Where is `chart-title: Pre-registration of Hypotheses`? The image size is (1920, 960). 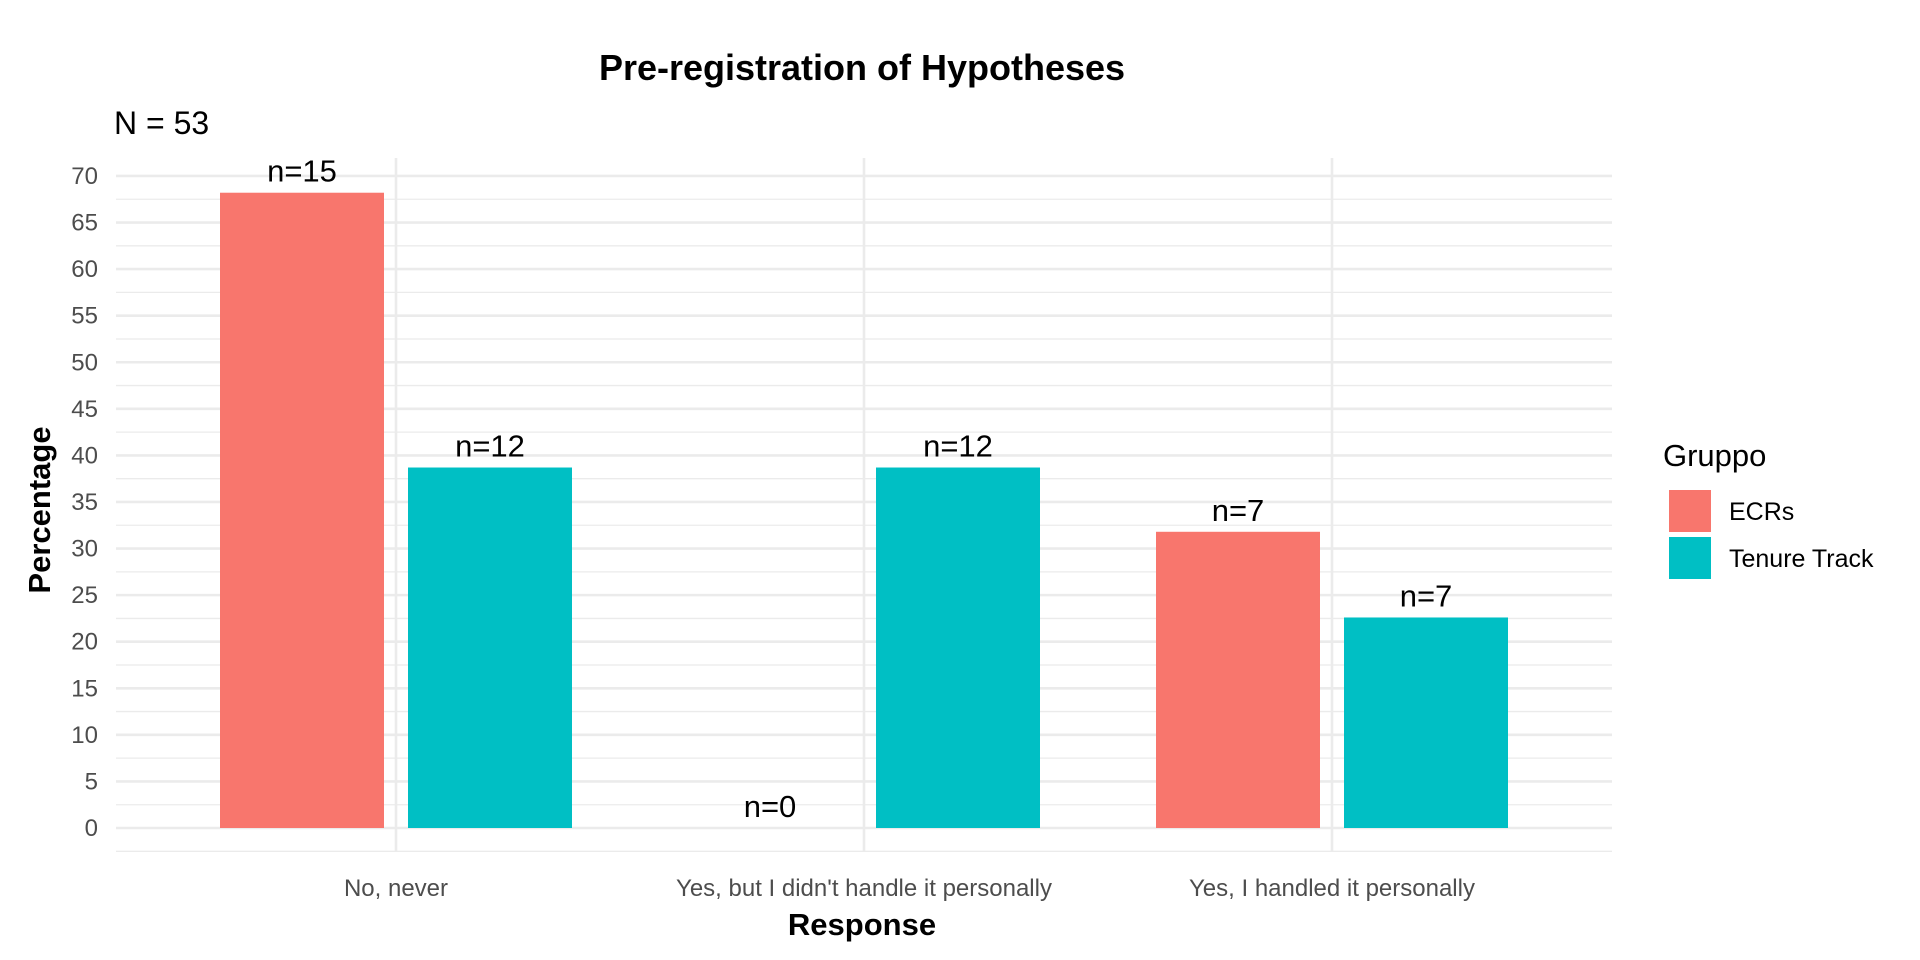 chart-title: Pre-registration of Hypotheses is located at coordinates (862, 67).